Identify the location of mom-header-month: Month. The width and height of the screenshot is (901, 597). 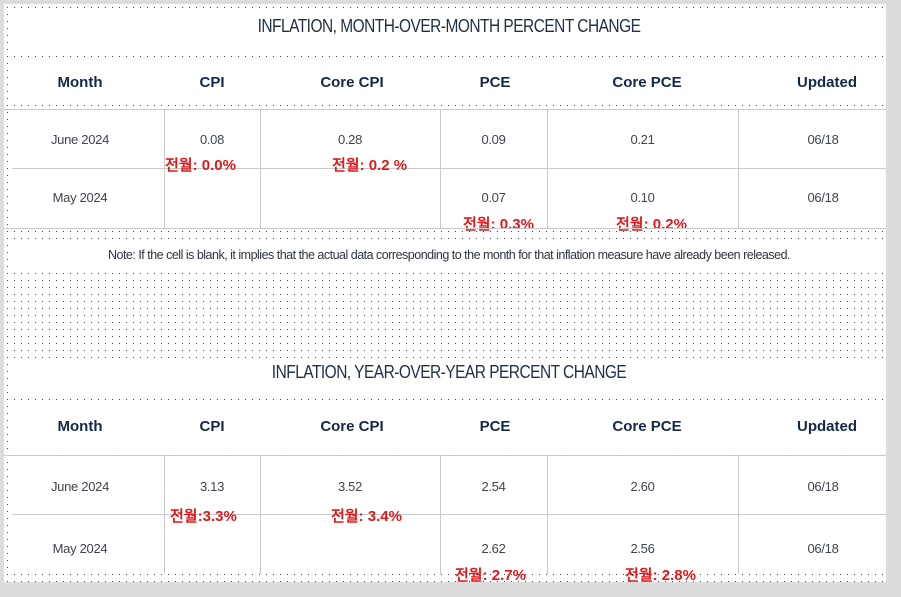
(80, 82).